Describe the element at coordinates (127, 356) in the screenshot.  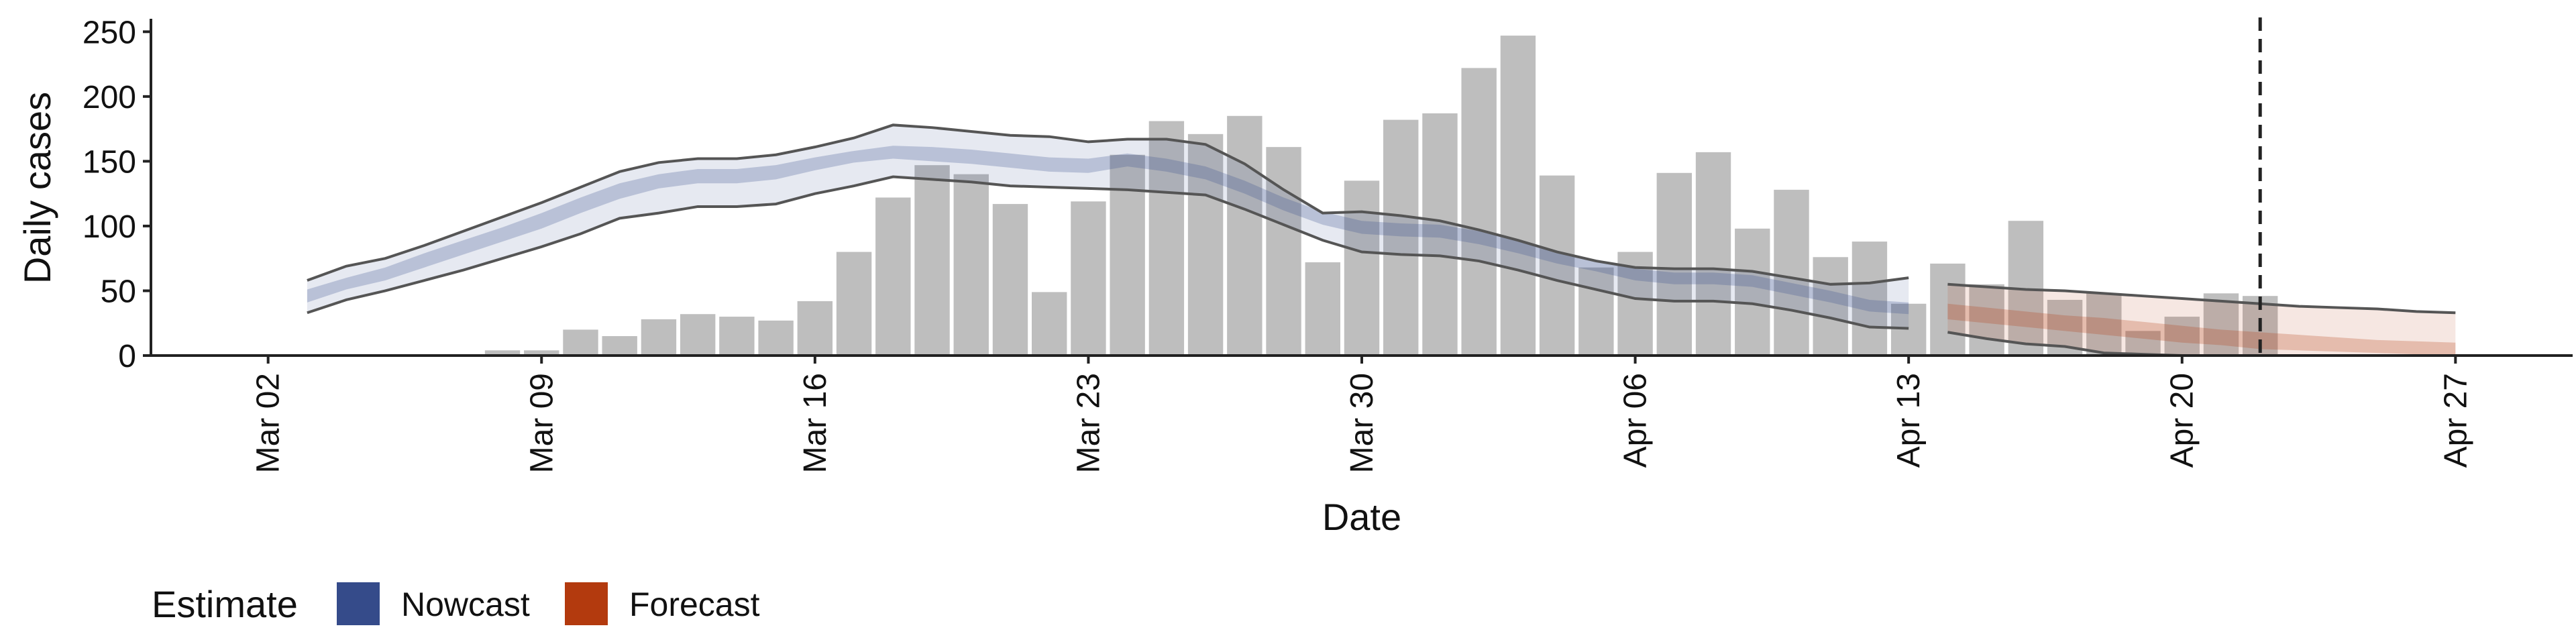
I see `y-tick-label: 0` at that location.